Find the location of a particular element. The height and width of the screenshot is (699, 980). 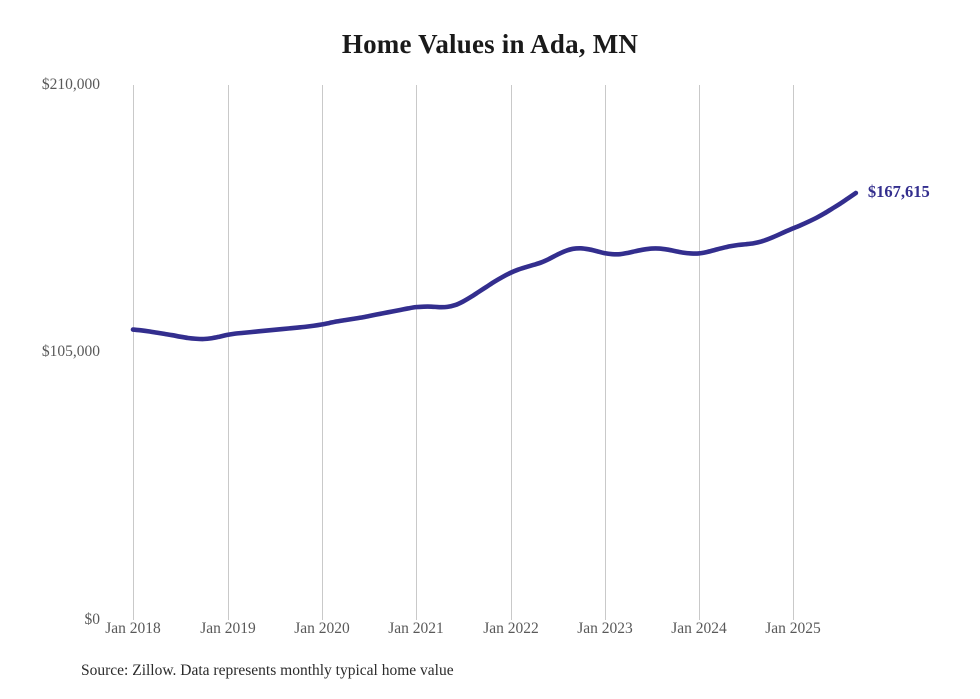

x-tick-label: Jan 2018 is located at coordinates (133, 628).